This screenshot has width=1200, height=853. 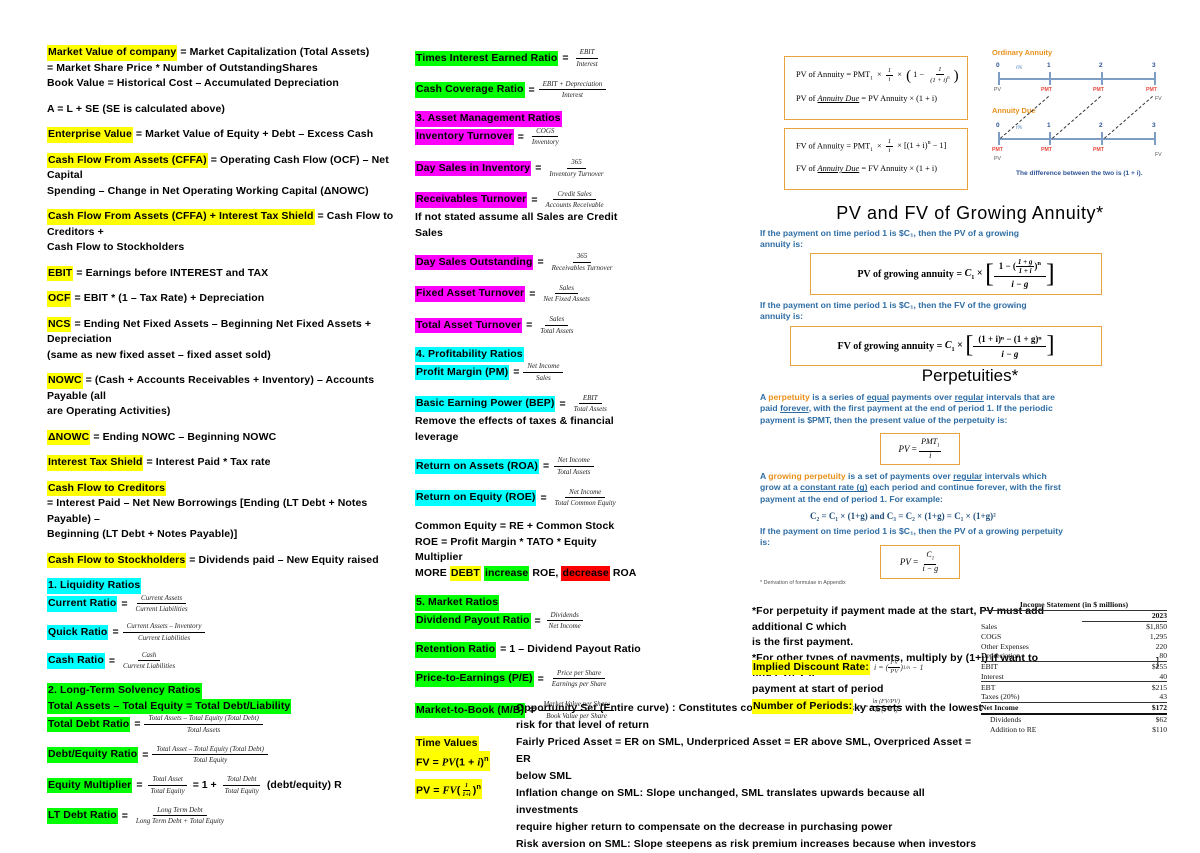 What do you see at coordinates (59, 299) in the screenshot?
I see `highlighted-term: OCF` at bounding box center [59, 299].